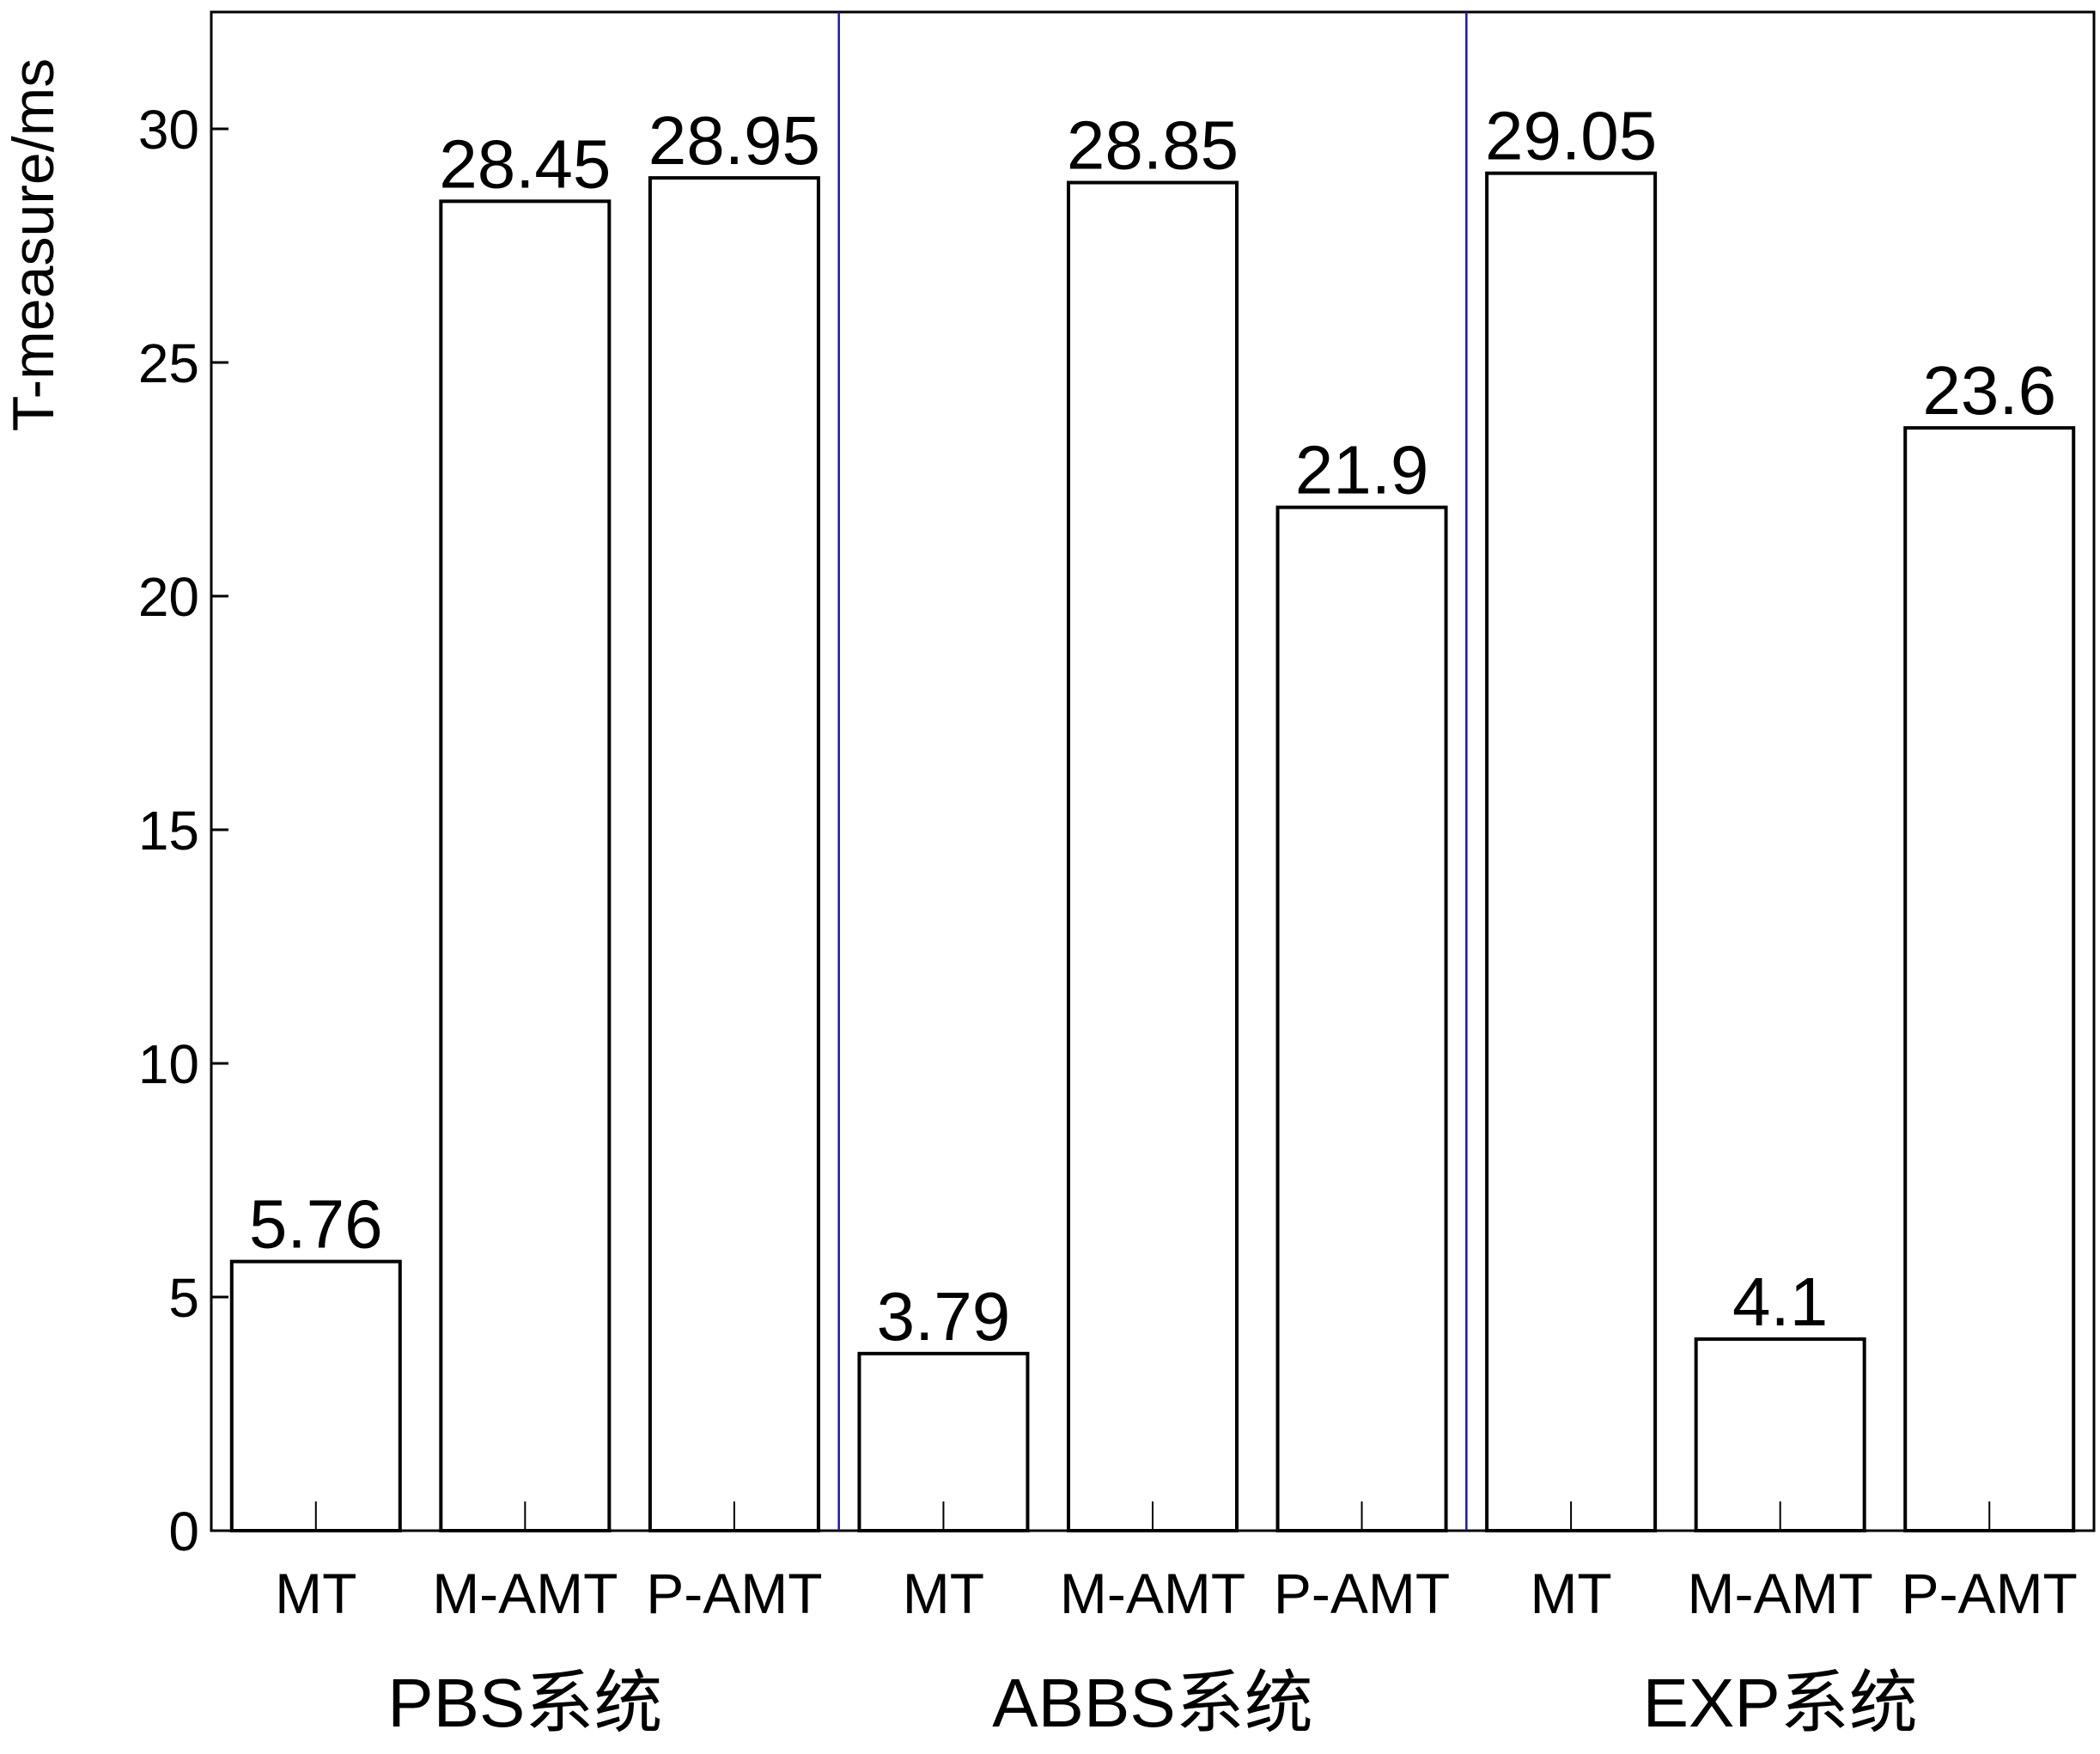 This screenshot has height=1754, width=2100. What do you see at coordinates (169, 831) in the screenshot?
I see `y-tick-label: 15` at bounding box center [169, 831].